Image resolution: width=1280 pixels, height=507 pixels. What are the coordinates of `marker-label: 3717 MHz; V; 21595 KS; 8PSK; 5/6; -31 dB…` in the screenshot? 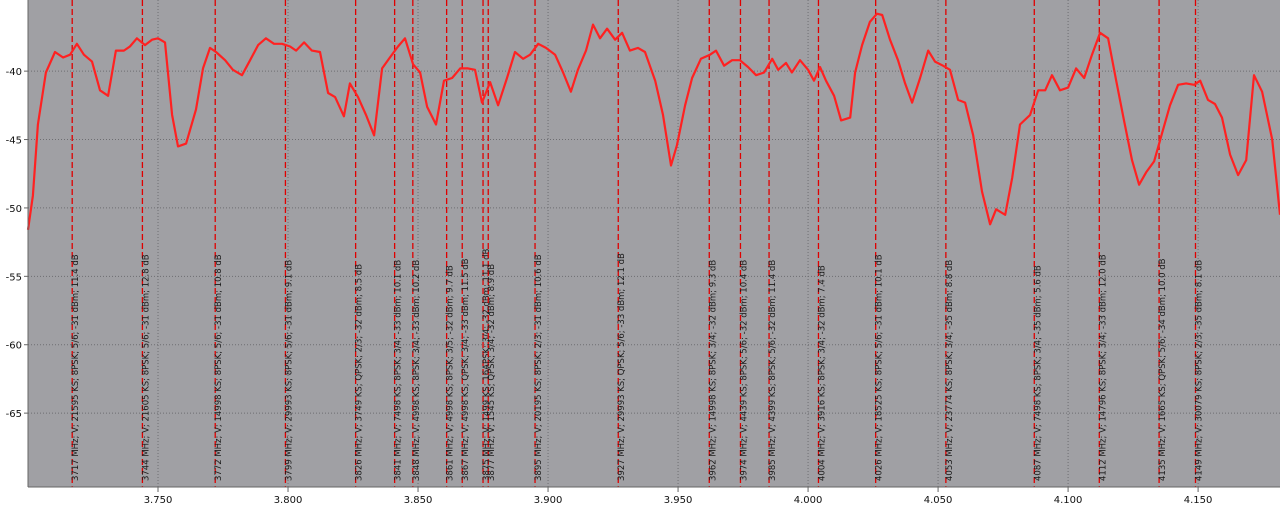 It's located at (76, 367).